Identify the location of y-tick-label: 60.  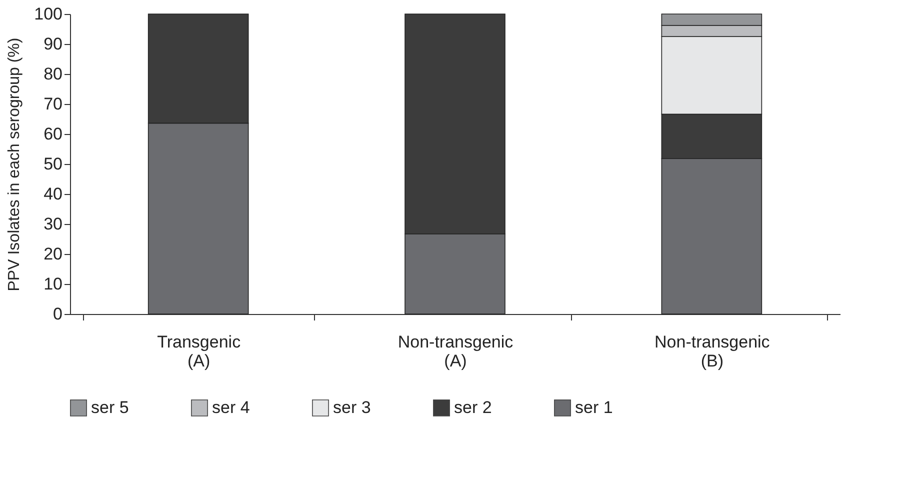
(53, 134).